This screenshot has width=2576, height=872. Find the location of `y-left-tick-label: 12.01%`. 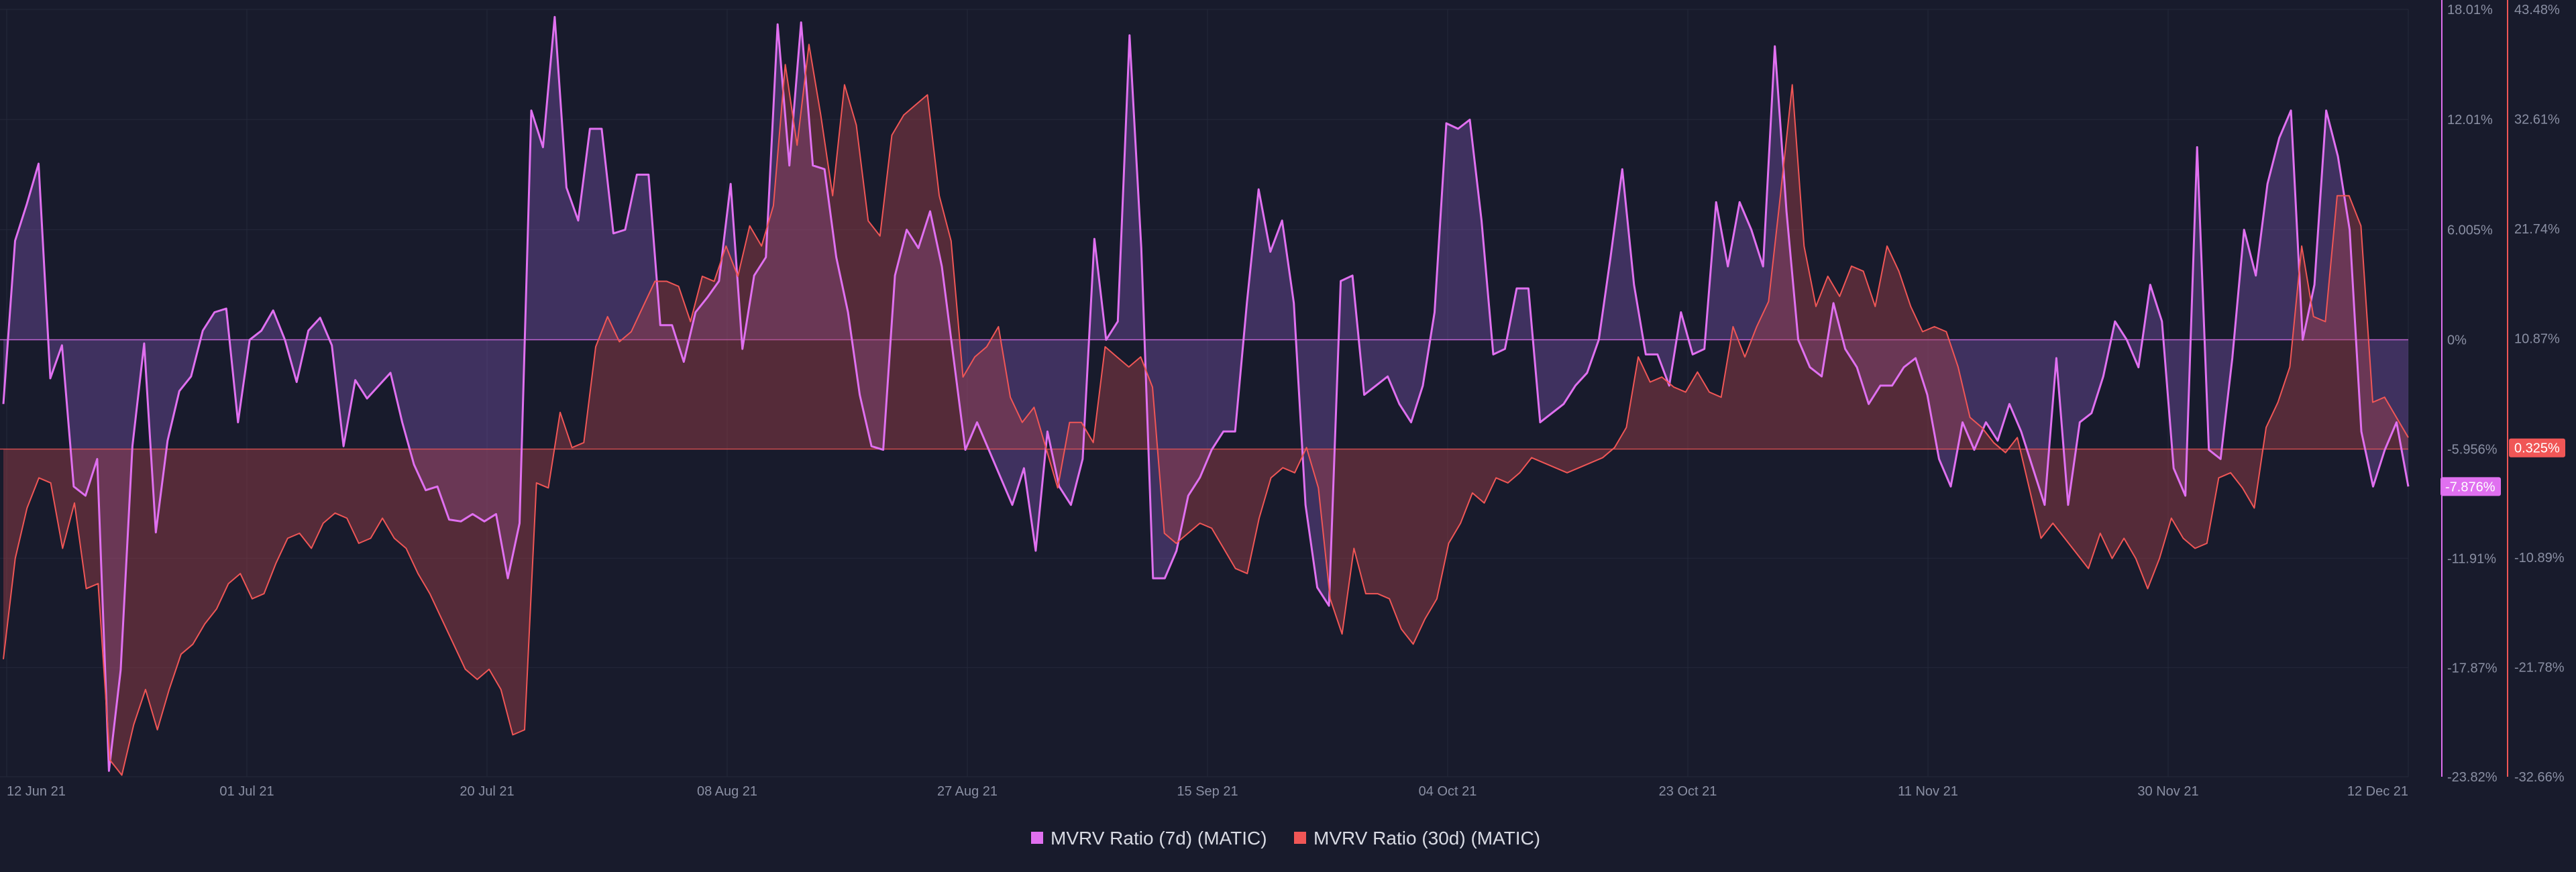

y-left-tick-label: 12.01% is located at coordinates (2470, 120).